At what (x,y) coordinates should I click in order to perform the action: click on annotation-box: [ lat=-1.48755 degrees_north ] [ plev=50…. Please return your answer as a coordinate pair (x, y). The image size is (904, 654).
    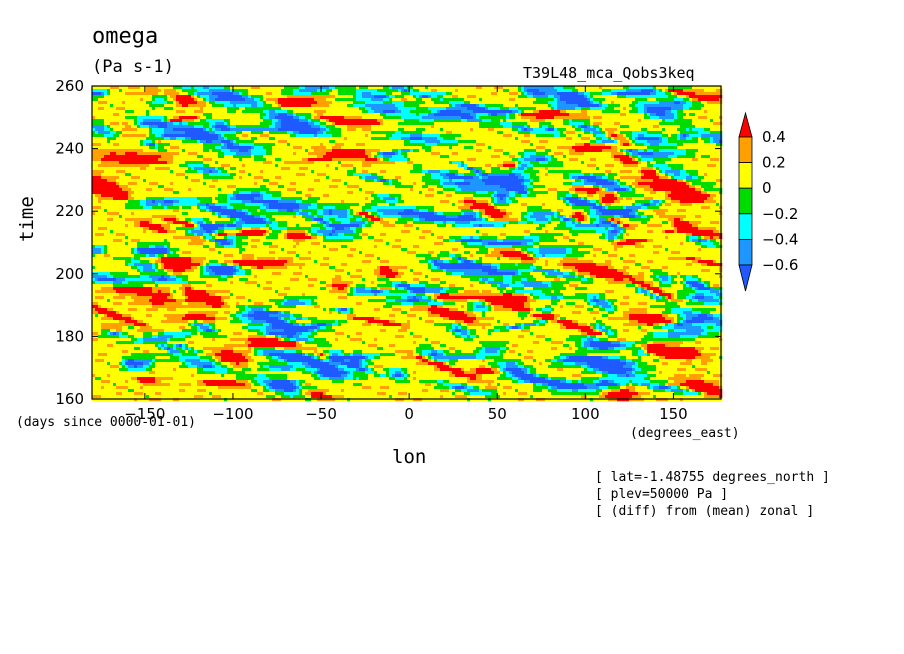
    Looking at the image, I should click on (712, 494).